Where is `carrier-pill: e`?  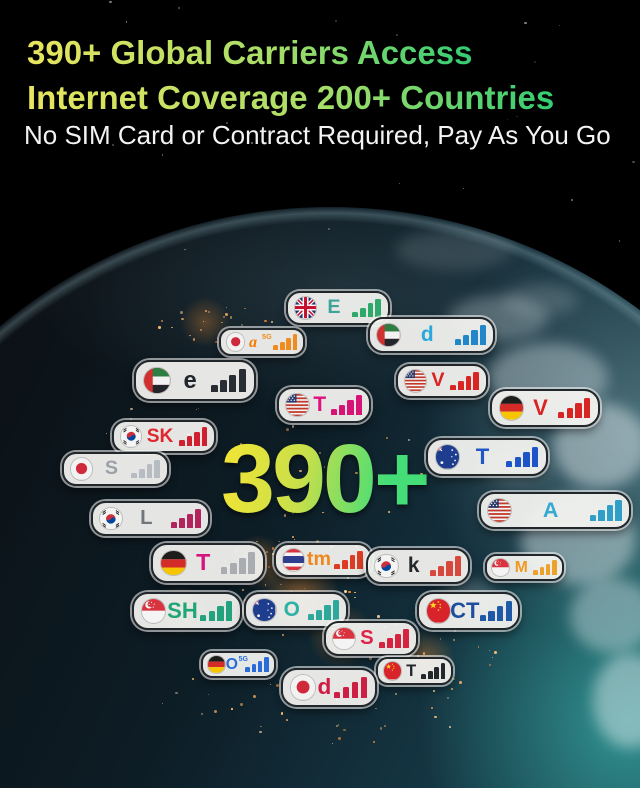
carrier-pill: e is located at coordinates (195, 380).